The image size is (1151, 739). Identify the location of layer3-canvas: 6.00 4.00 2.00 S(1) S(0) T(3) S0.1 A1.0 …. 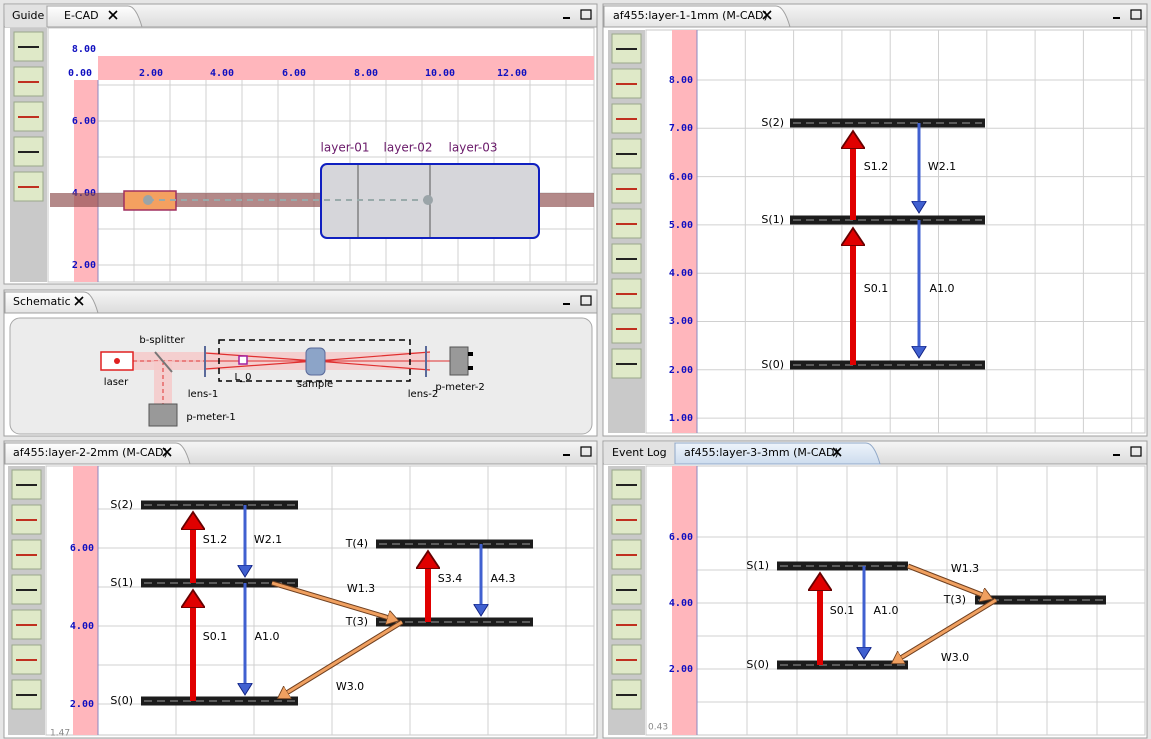
(877, 632).